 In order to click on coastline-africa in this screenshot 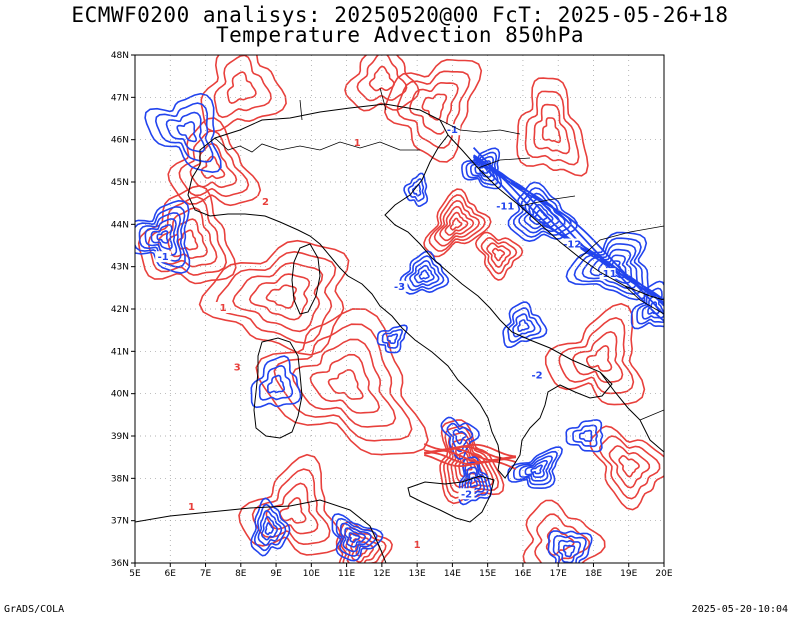, I will do `click(261, 531)`.